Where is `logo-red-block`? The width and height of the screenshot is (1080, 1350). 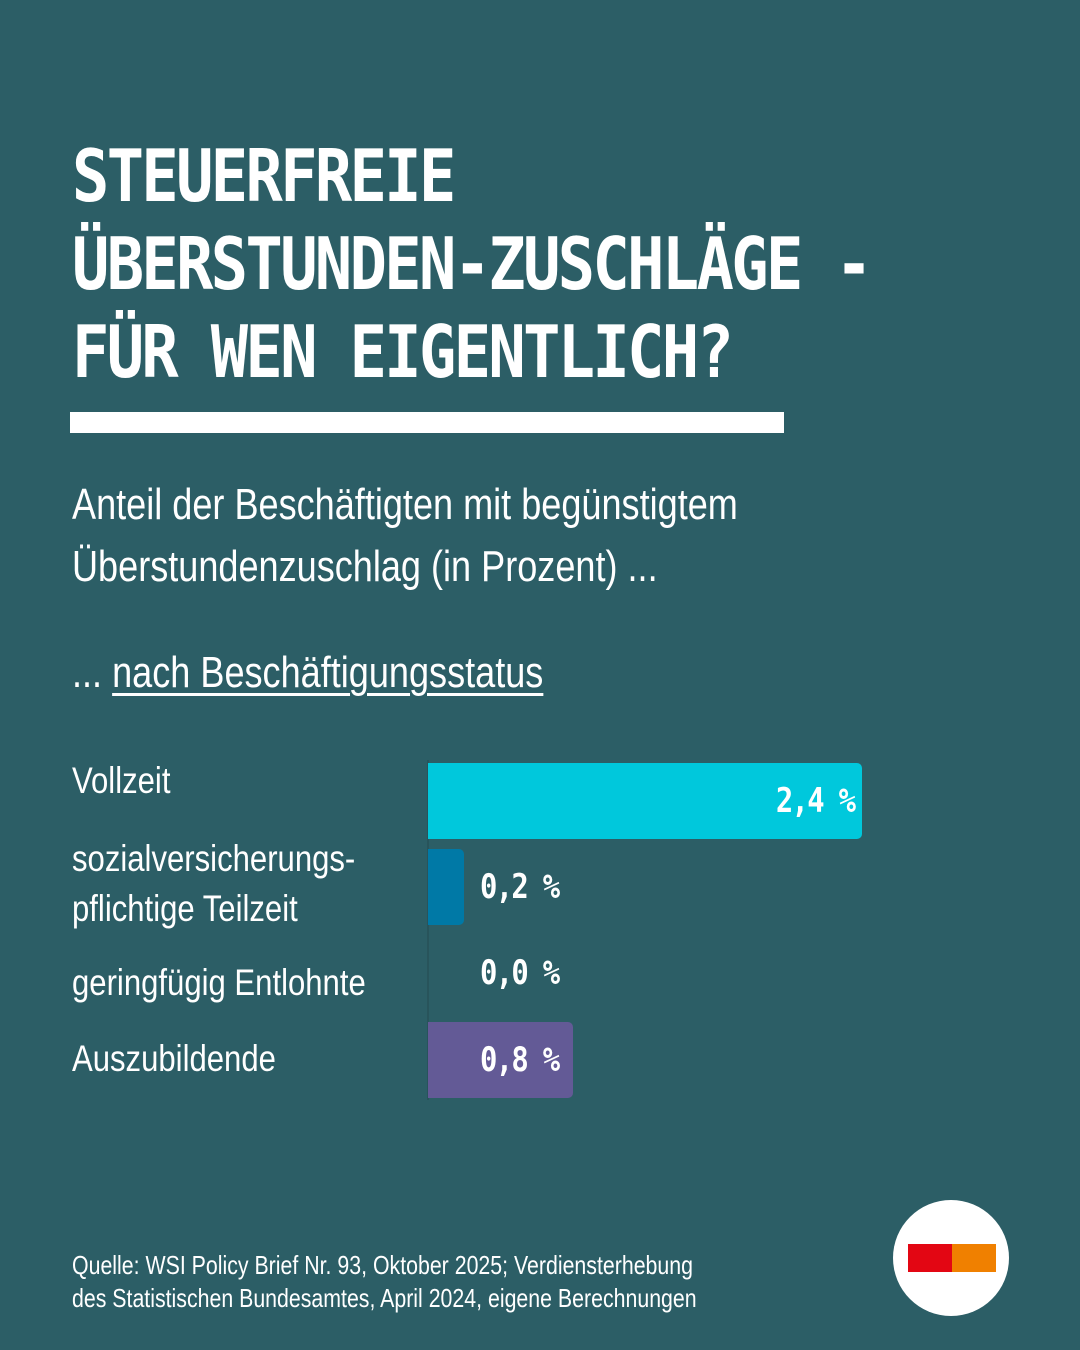
logo-red-block is located at coordinates (930, 1258).